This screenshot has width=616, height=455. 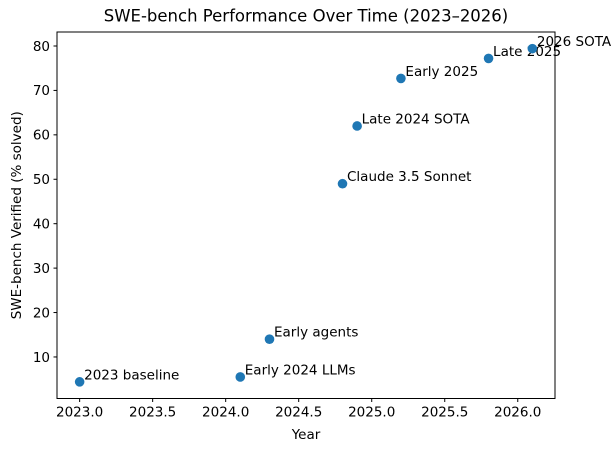 I want to click on x-tick-label: 2026.0, so click(x=517, y=413).